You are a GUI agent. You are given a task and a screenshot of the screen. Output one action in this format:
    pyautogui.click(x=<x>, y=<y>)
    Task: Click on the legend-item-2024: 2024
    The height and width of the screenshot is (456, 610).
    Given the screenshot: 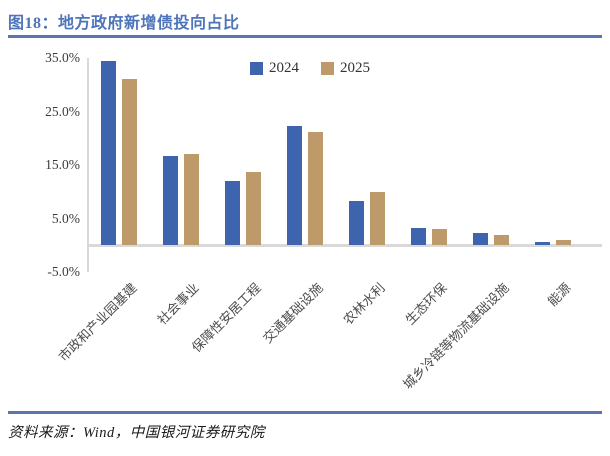 What is the action you would take?
    pyautogui.click(x=274, y=68)
    